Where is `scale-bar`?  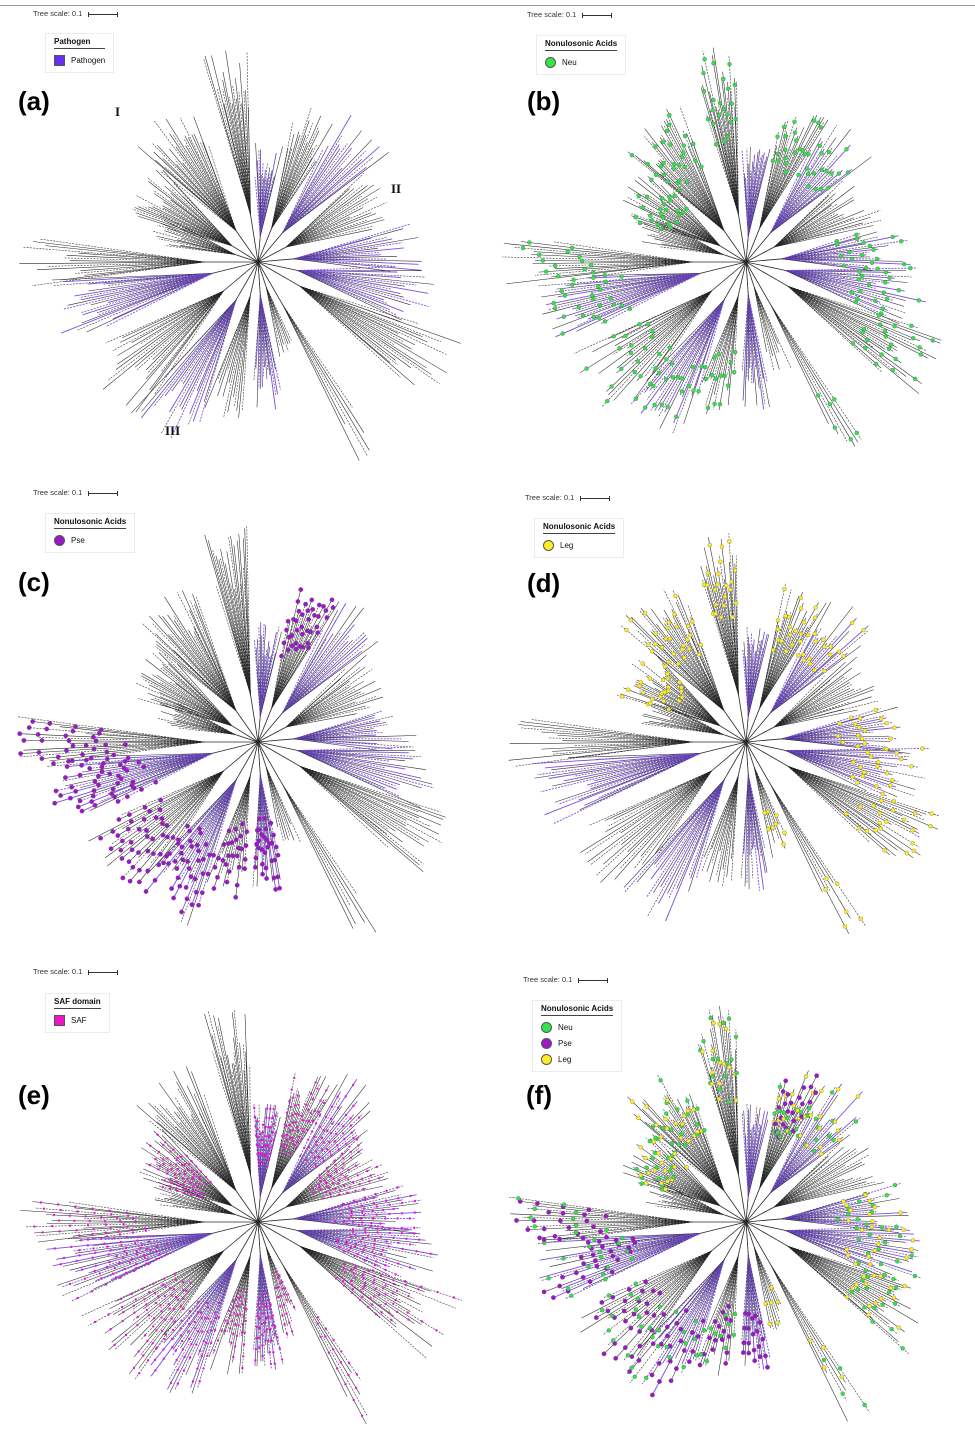
scale-bar is located at coordinates (103, 493).